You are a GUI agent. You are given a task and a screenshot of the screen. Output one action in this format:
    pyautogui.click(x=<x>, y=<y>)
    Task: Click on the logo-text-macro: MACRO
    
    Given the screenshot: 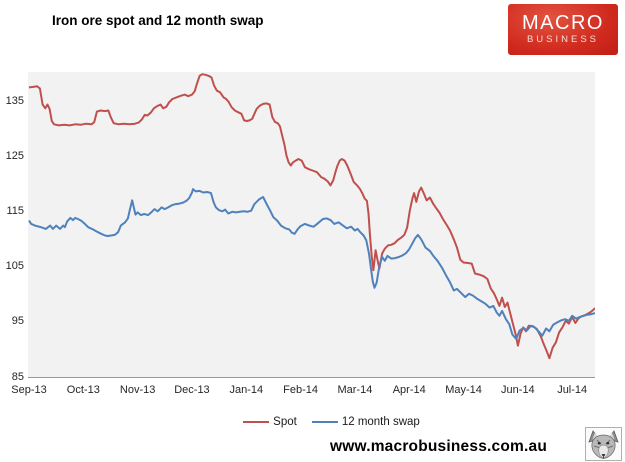 What is the action you would take?
    pyautogui.click(x=563, y=23)
    